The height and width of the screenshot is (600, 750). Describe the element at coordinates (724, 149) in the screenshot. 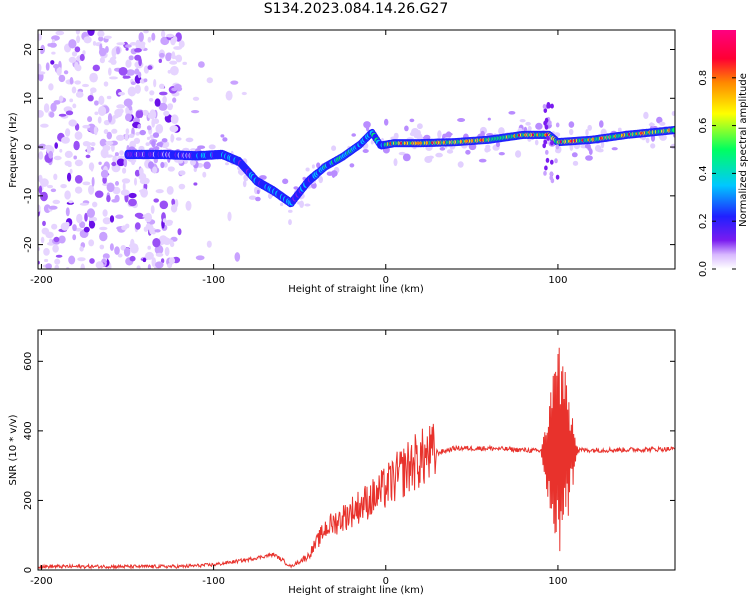

I see `colorbar-gradient` at that location.